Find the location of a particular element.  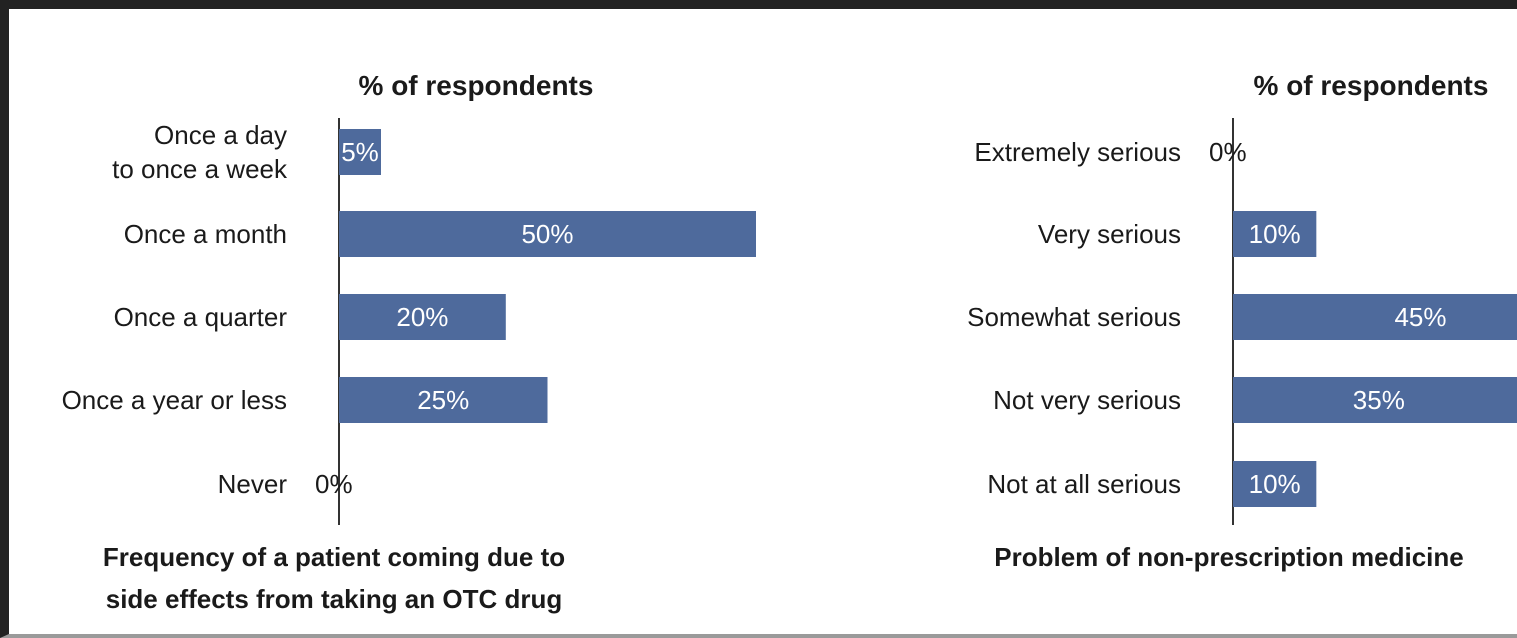

data-label: 5% is located at coordinates (360, 152).